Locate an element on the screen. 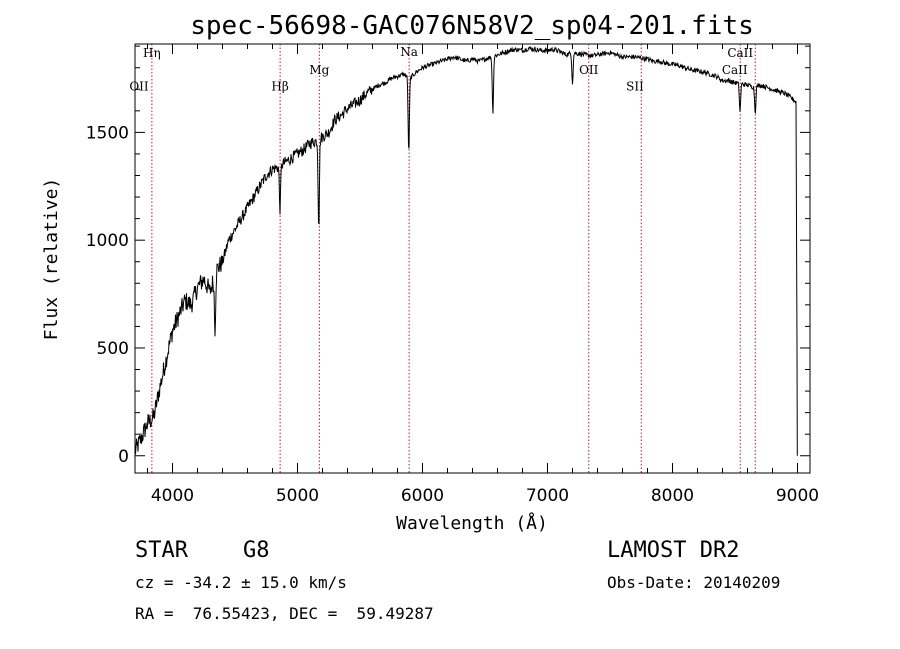 Image resolution: width=900 pixels, height=649 pixels. spectral-line-label: Mg is located at coordinates (319, 70).